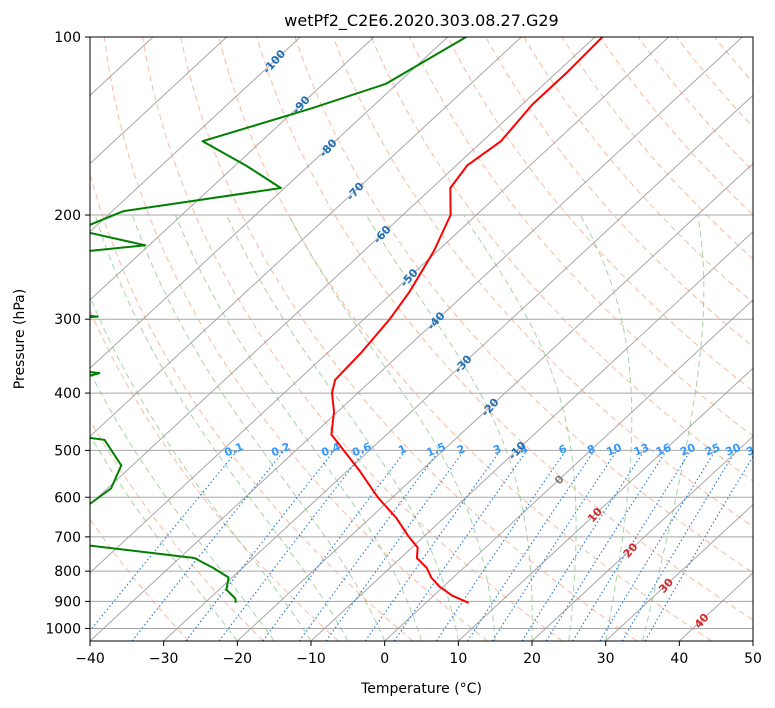 This screenshot has width=775, height=708. I want to click on y-tick-label: 1000, so click(63, 629).